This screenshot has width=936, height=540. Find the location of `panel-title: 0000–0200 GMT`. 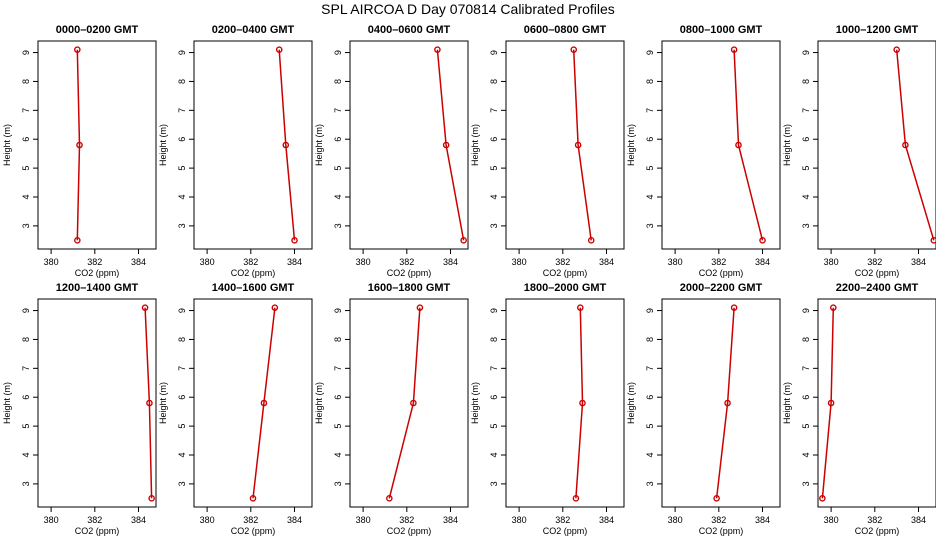

panel-title: 0000–0200 GMT is located at coordinates (97, 30).